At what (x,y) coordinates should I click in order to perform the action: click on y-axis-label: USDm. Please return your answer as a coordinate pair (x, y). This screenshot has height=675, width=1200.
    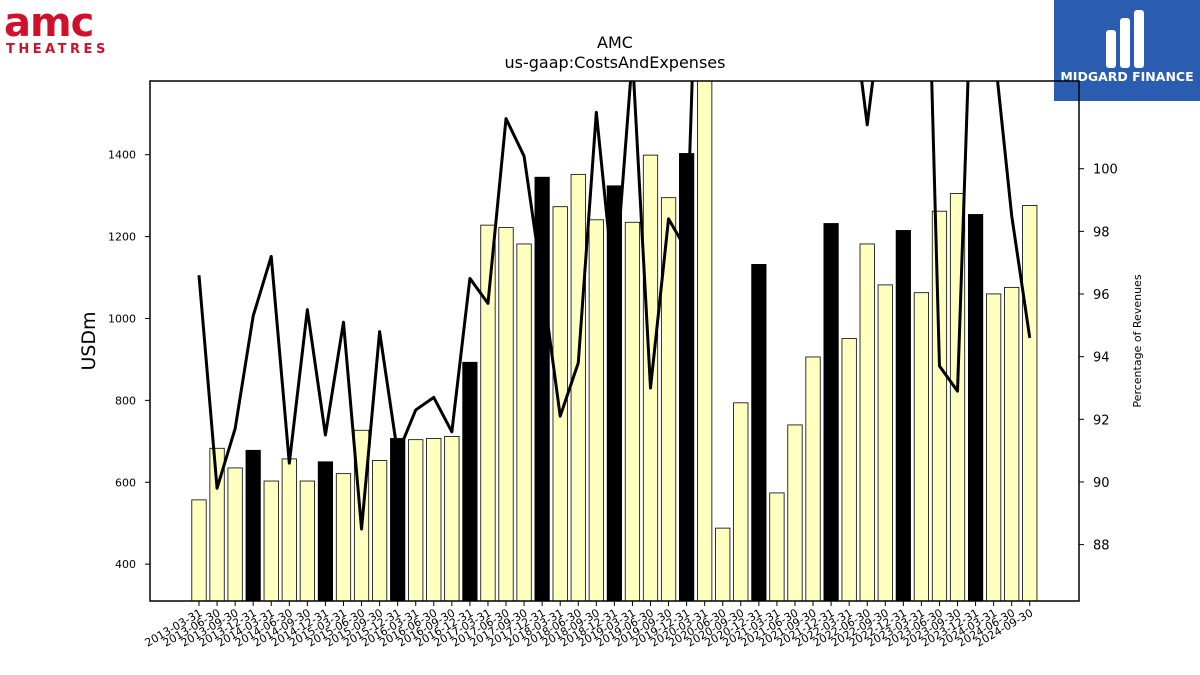
    Looking at the image, I should click on (89, 340).